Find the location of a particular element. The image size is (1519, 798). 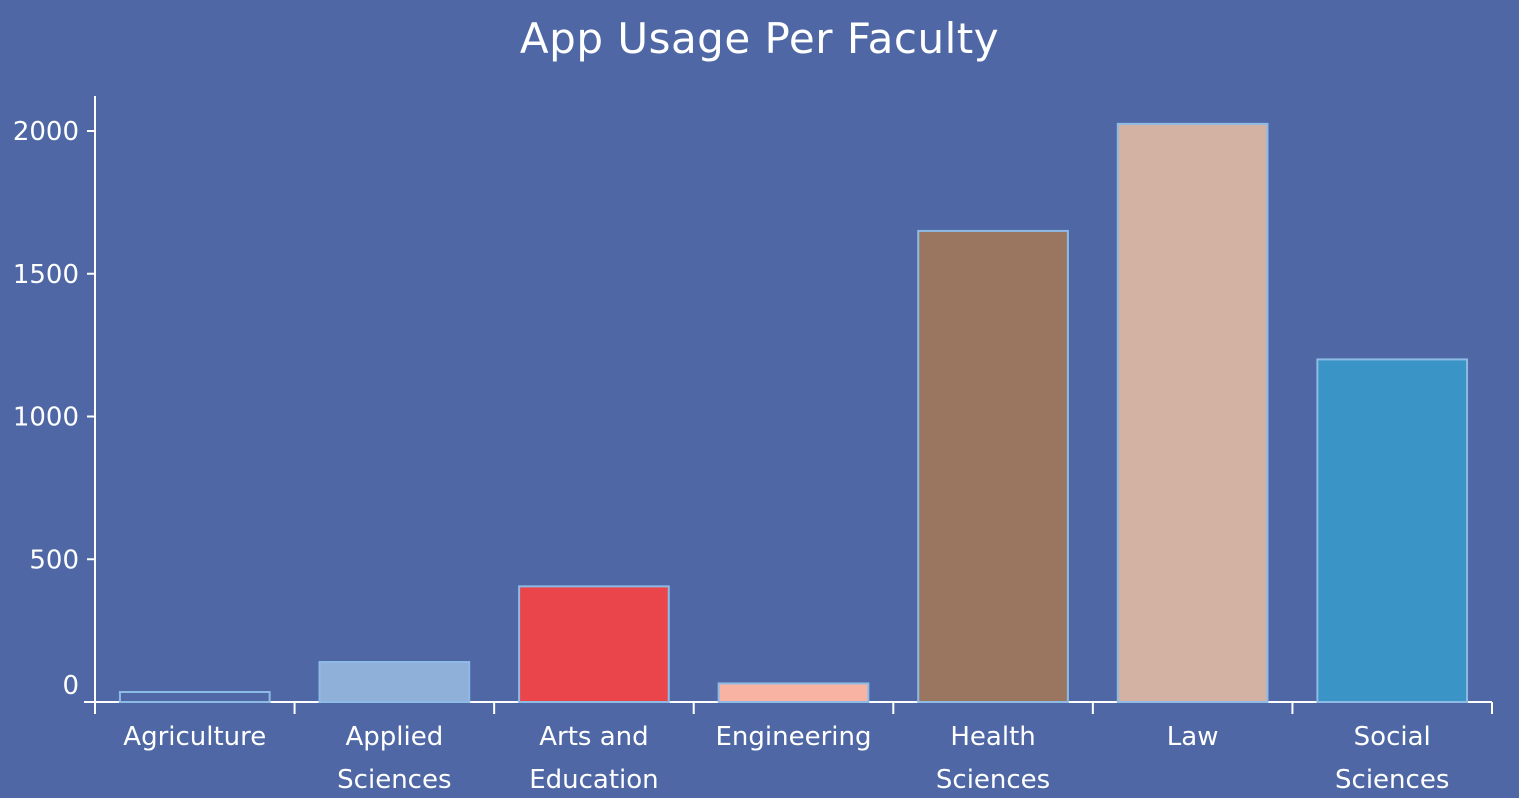

y-tick-label: 2000 is located at coordinates (46, 132).